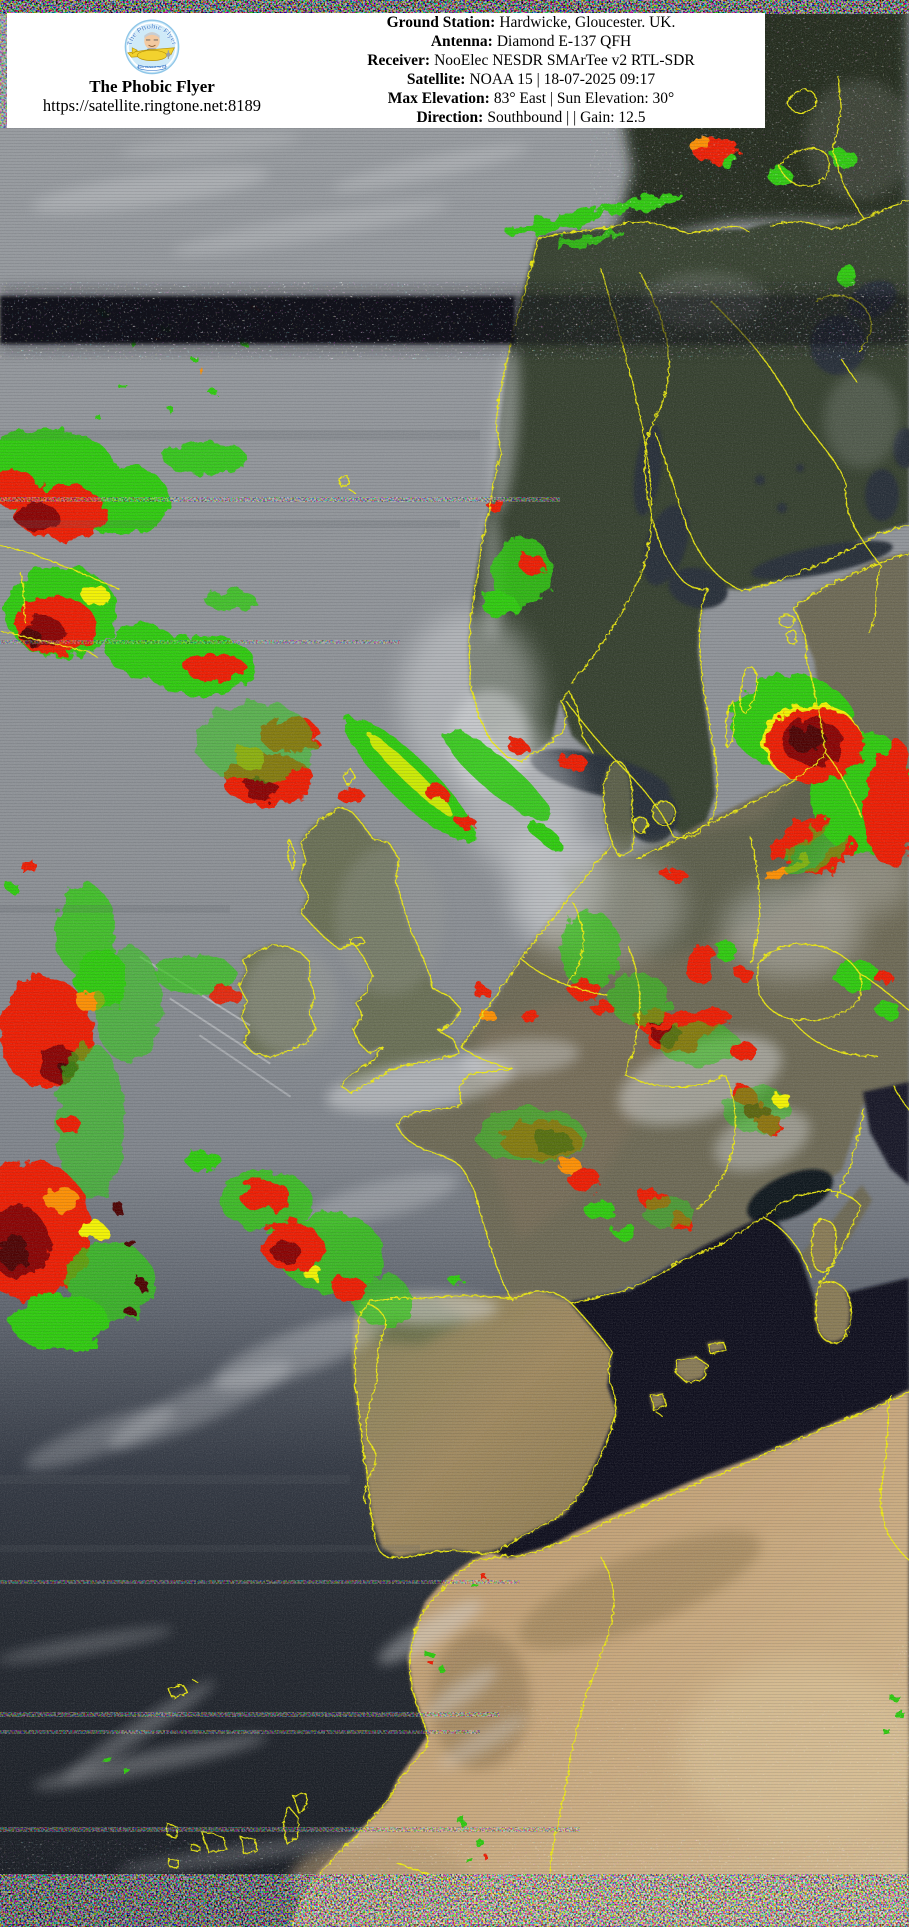  I want to click on station-url: https://satellite.ringtone.net:8189, so click(152, 105).